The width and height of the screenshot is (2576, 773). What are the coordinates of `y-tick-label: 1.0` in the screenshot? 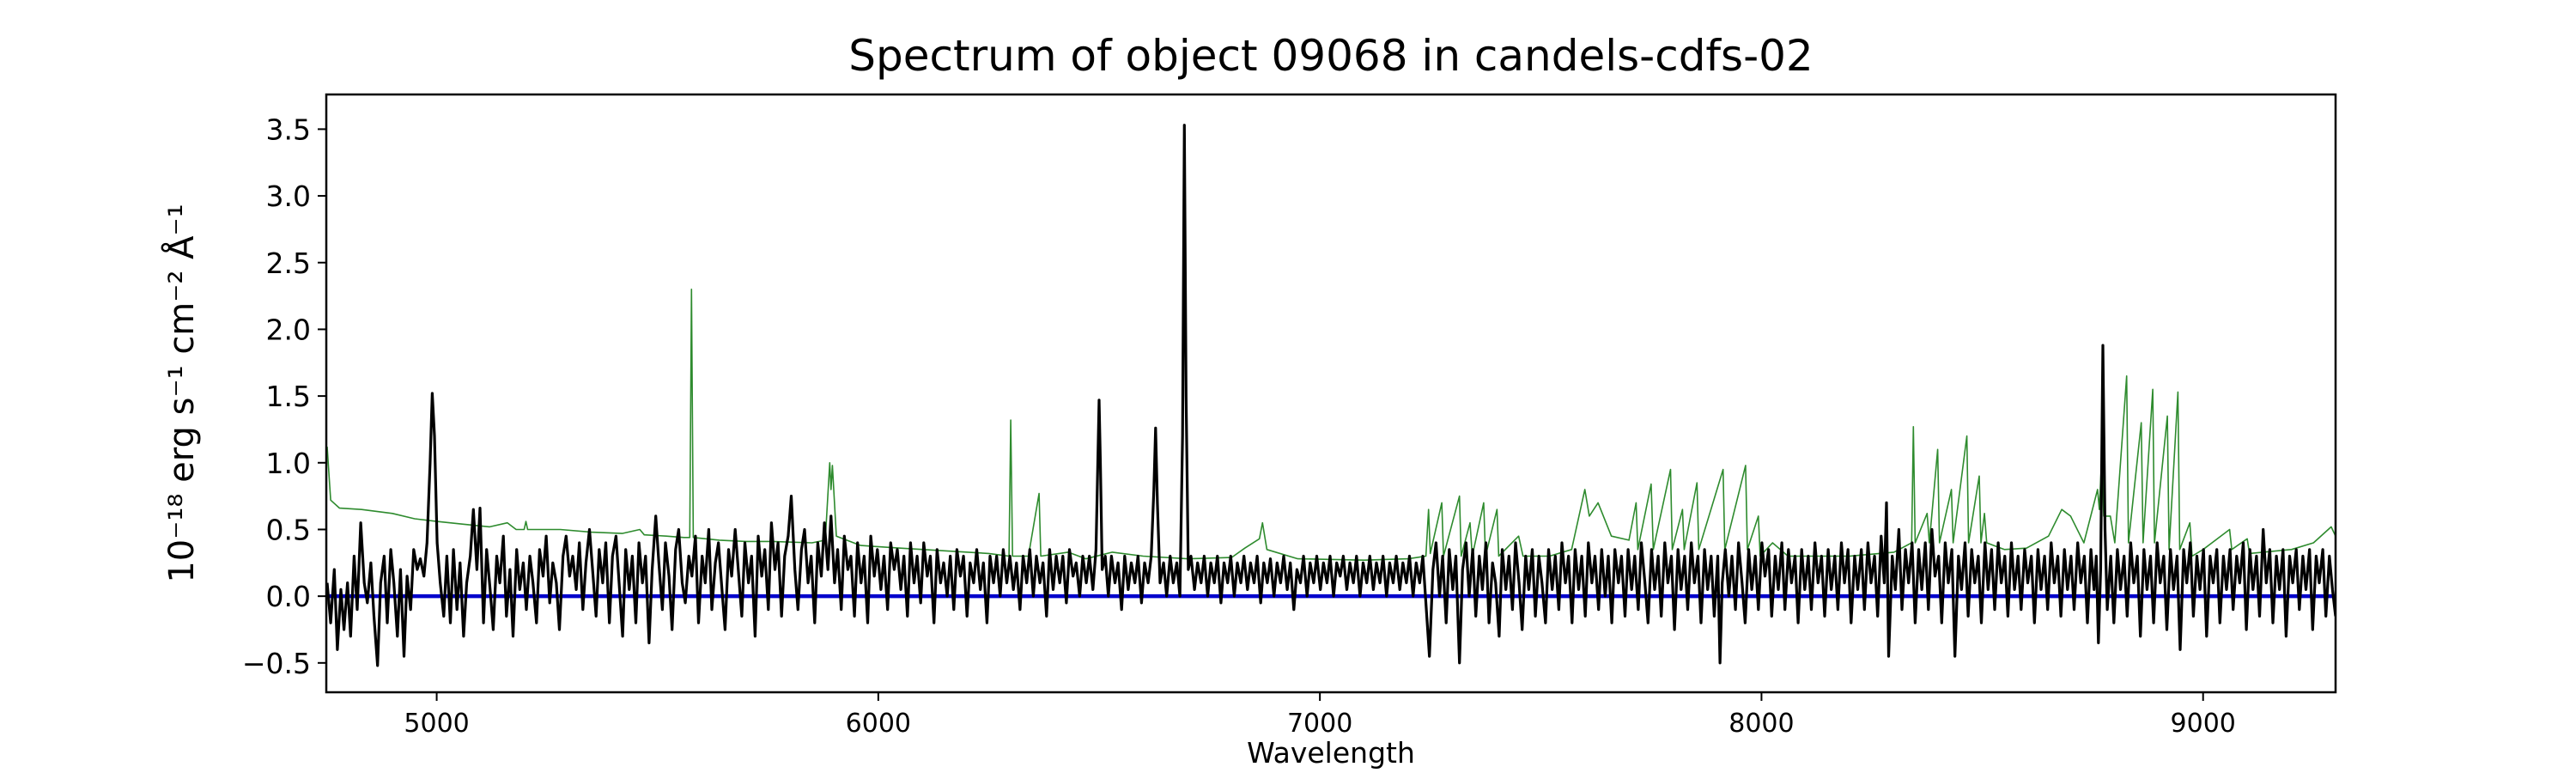 It's located at (289, 464).